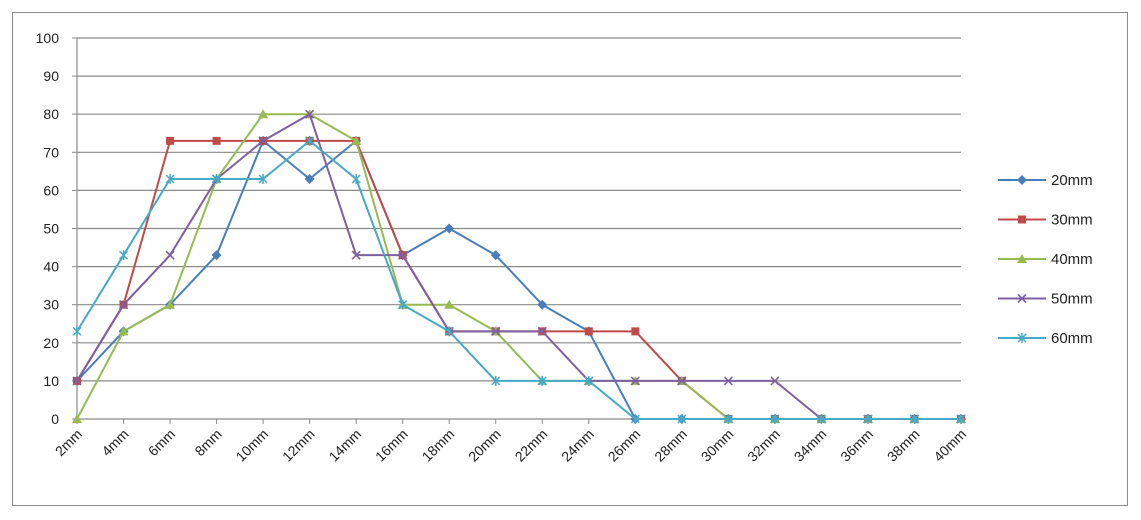 This screenshot has width=1141, height=520. Describe the element at coordinates (1072, 180) in the screenshot. I see `legend-label: 20mm` at that location.